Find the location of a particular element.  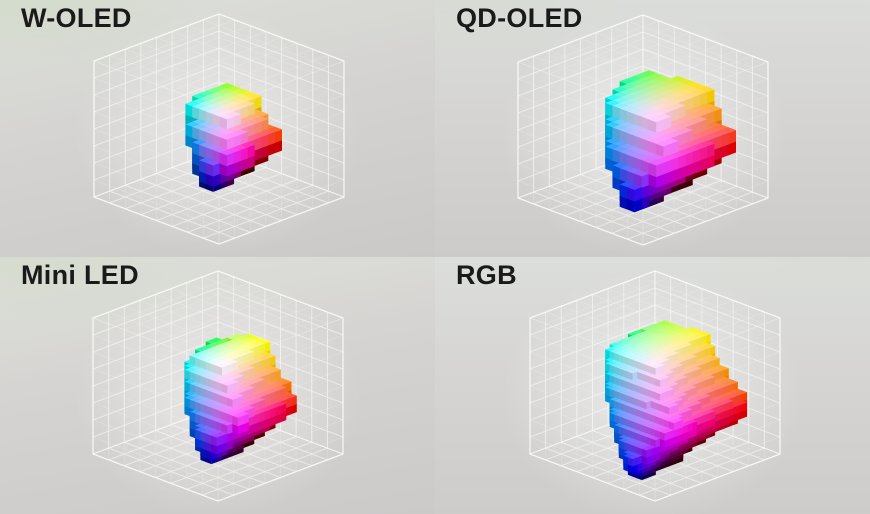

panel-title-rgb: RGB is located at coordinates (486, 275).